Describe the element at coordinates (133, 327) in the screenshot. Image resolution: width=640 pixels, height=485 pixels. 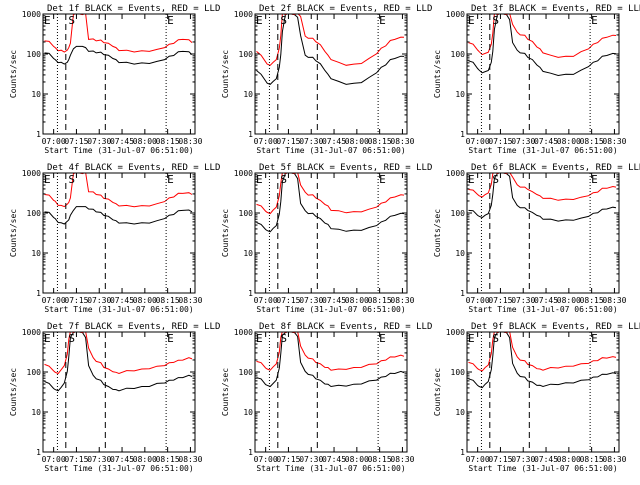
I see `panel-title: Det 7f BLACK = Events, RED = LLD` at that location.